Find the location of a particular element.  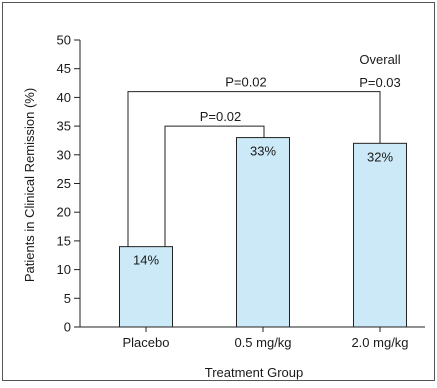

y-tick-label: 50 is located at coordinates (64, 40).